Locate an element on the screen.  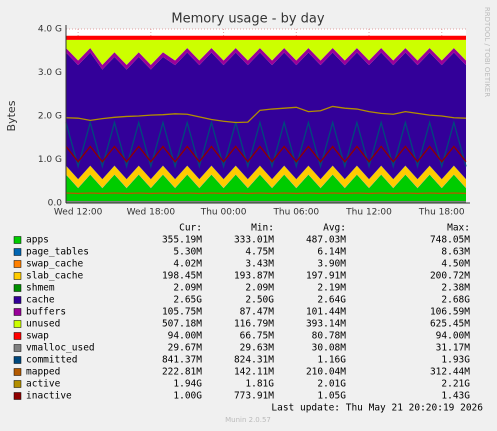
legend-stat: 1.94G is located at coordinates (187, 384).